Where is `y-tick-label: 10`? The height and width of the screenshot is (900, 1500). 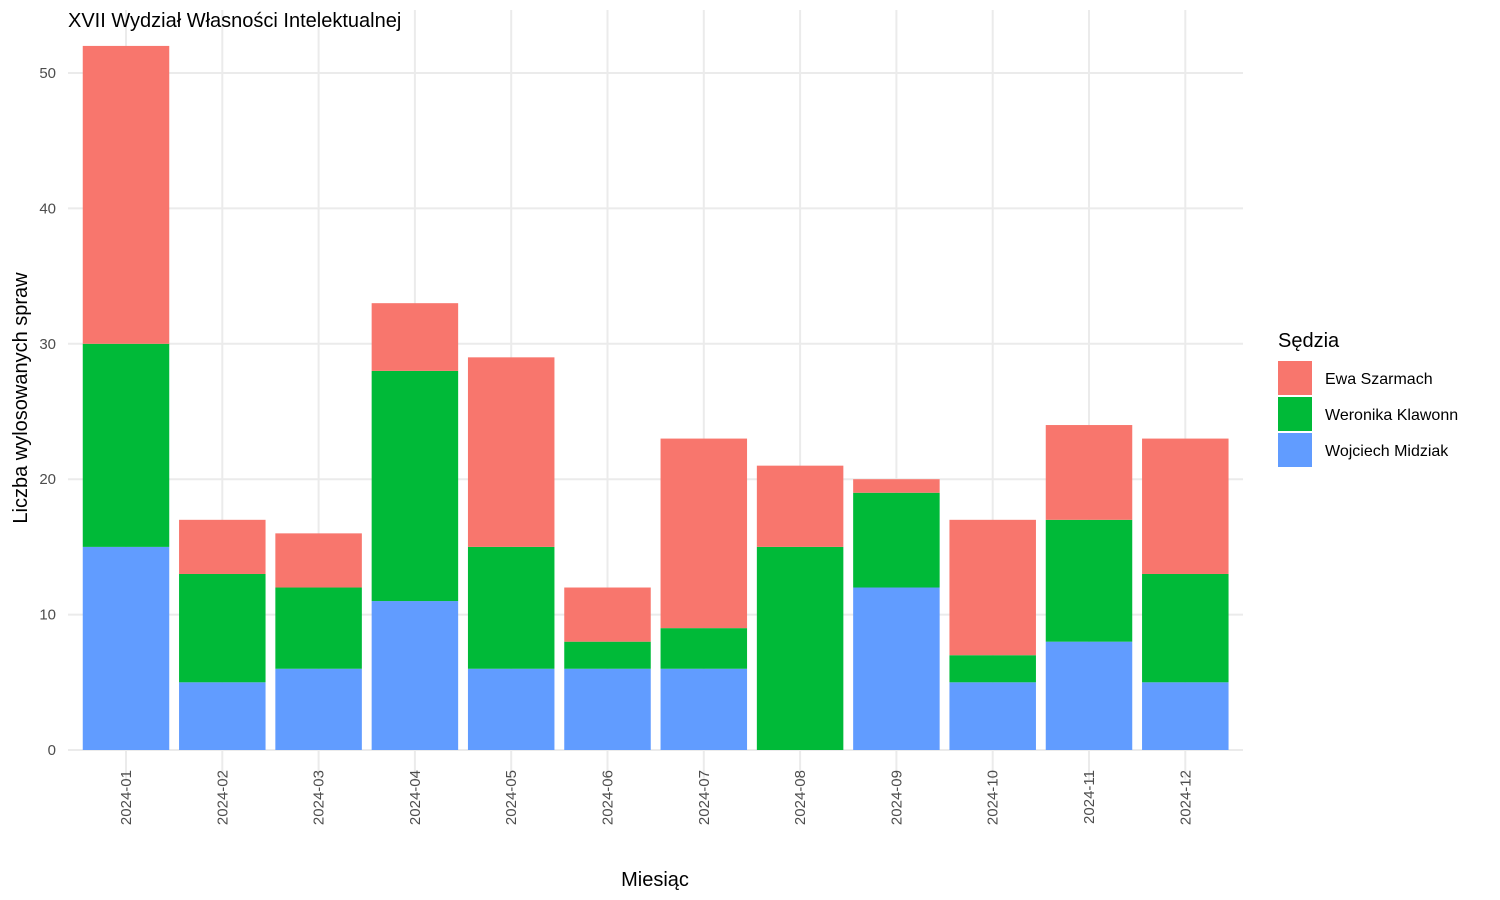
y-tick-label: 10 is located at coordinates (47, 615).